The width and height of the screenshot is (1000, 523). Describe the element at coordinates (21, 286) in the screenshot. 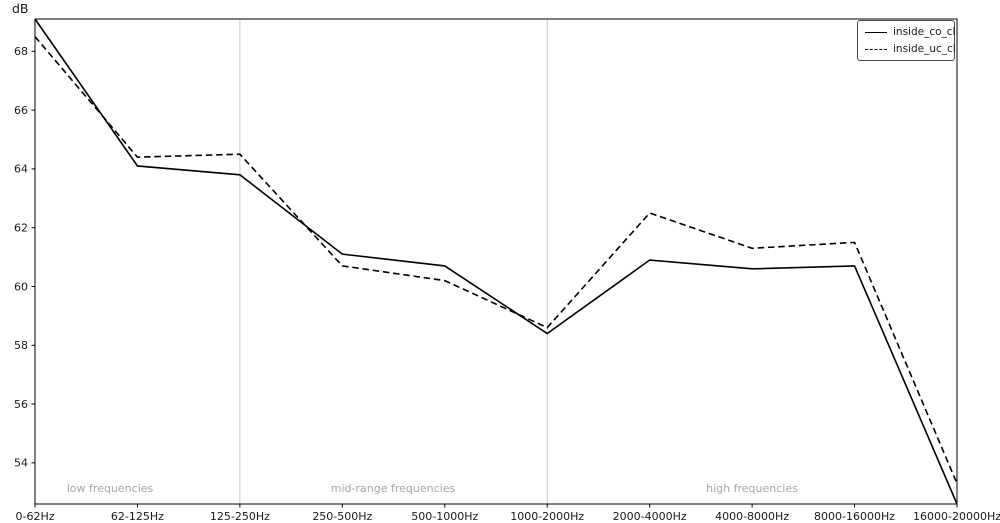

I see `y-tick-label: 60` at that location.